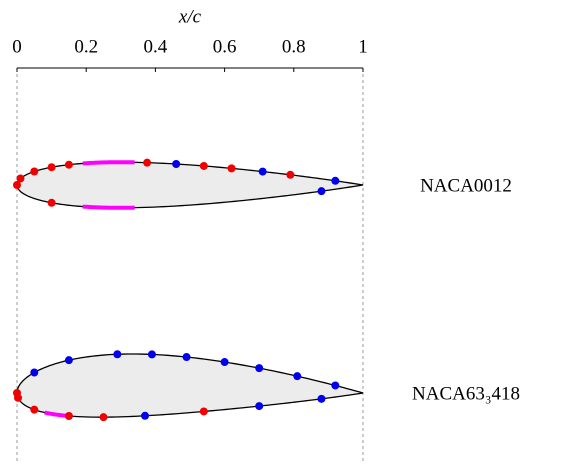 This screenshot has height=468, width=575. Describe the element at coordinates (86, 46) in the screenshot. I see `x-tick-label: 0.2` at that location.